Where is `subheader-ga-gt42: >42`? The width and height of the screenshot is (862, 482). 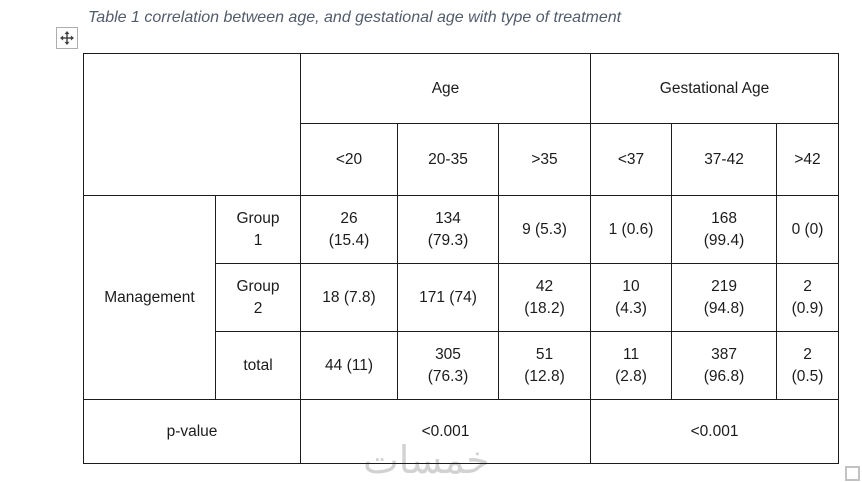 subheader-ga-gt42: >42 is located at coordinates (808, 159).